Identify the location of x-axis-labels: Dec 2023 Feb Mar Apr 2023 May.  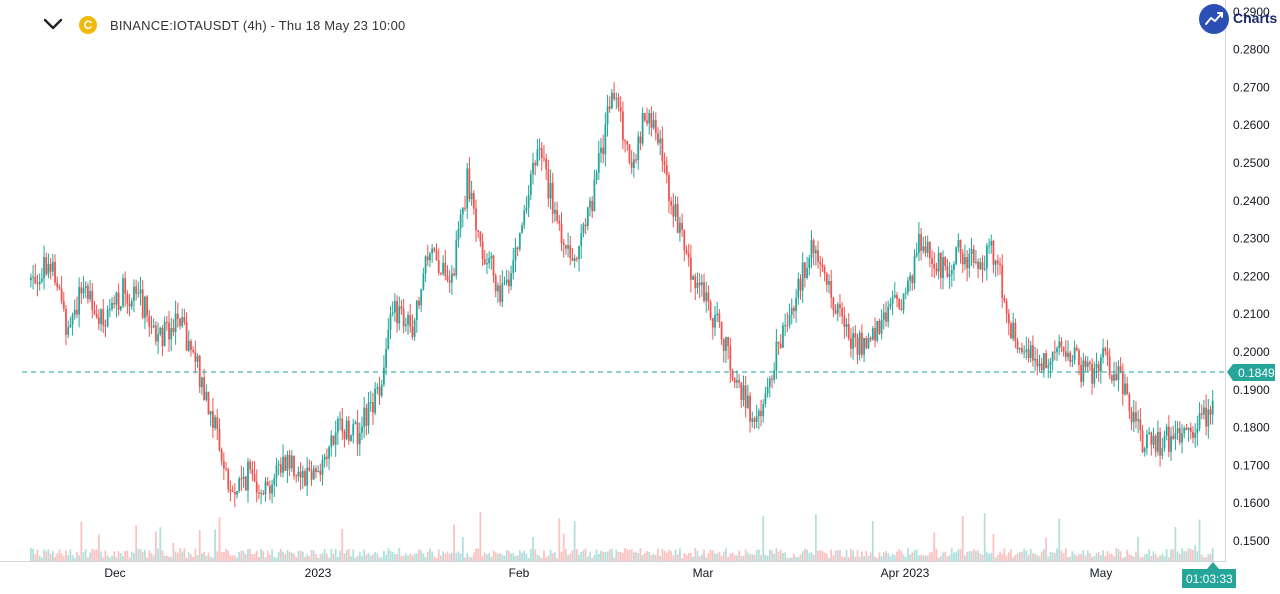
(608, 573).